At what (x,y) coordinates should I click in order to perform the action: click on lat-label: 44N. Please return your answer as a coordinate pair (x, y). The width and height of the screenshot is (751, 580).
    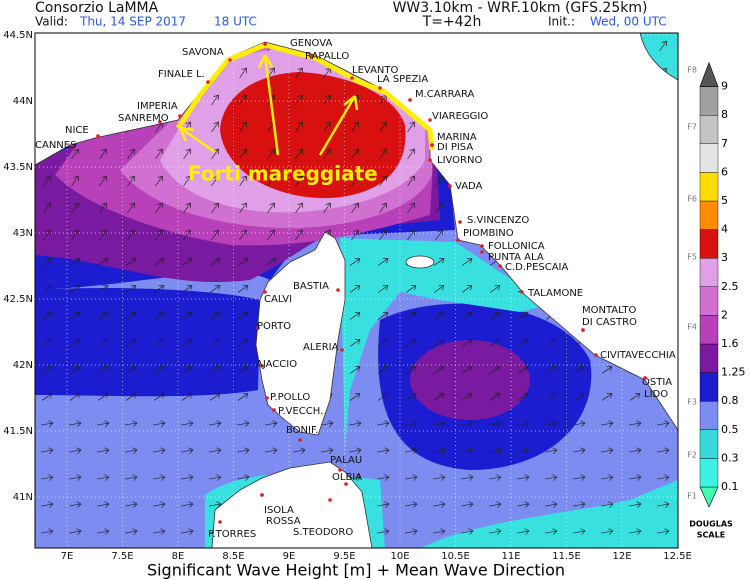
    Looking at the image, I should click on (23, 101).